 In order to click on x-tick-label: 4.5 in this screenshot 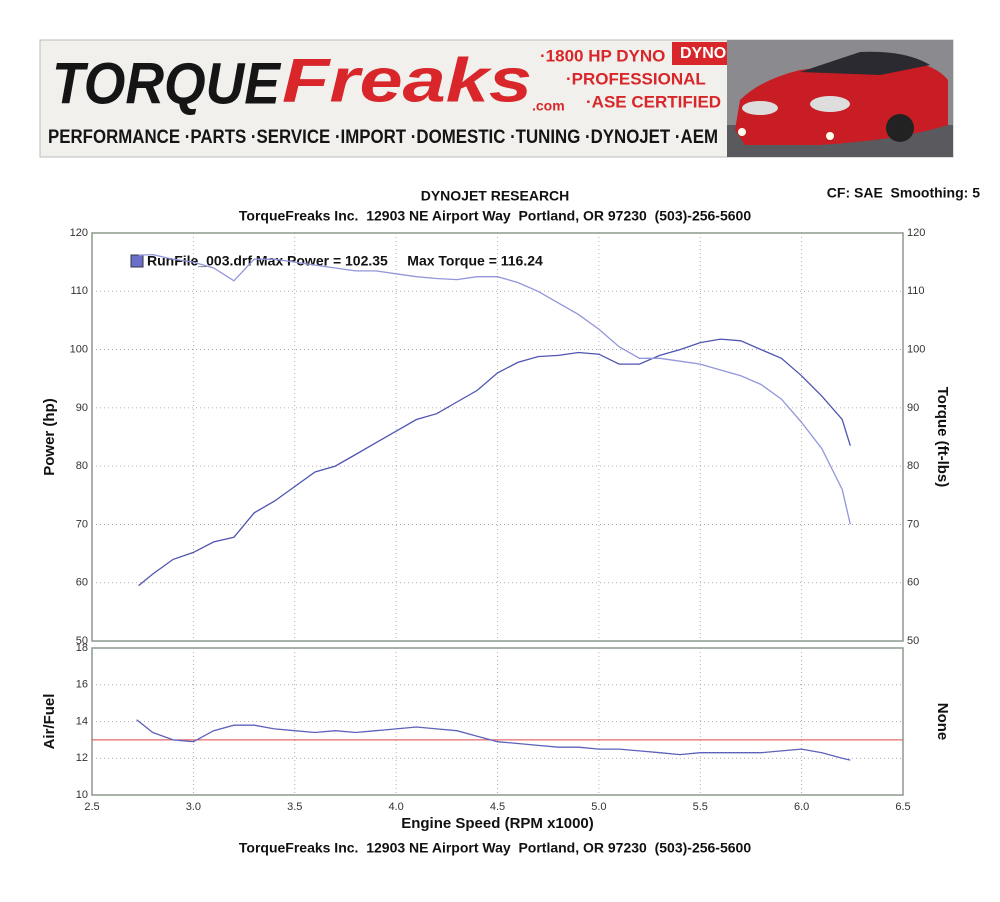, I will do `click(497, 807)`.